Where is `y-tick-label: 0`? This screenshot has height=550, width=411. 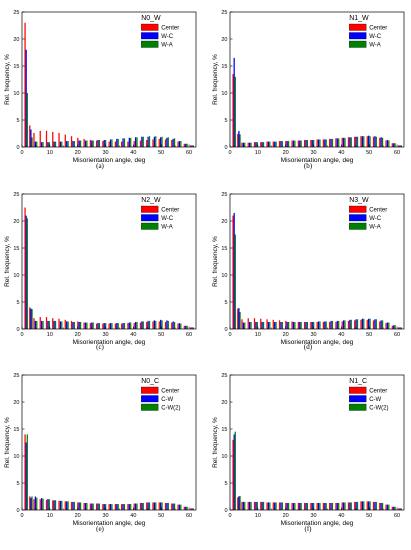
y-tick-label: 0 is located at coordinates (225, 148).